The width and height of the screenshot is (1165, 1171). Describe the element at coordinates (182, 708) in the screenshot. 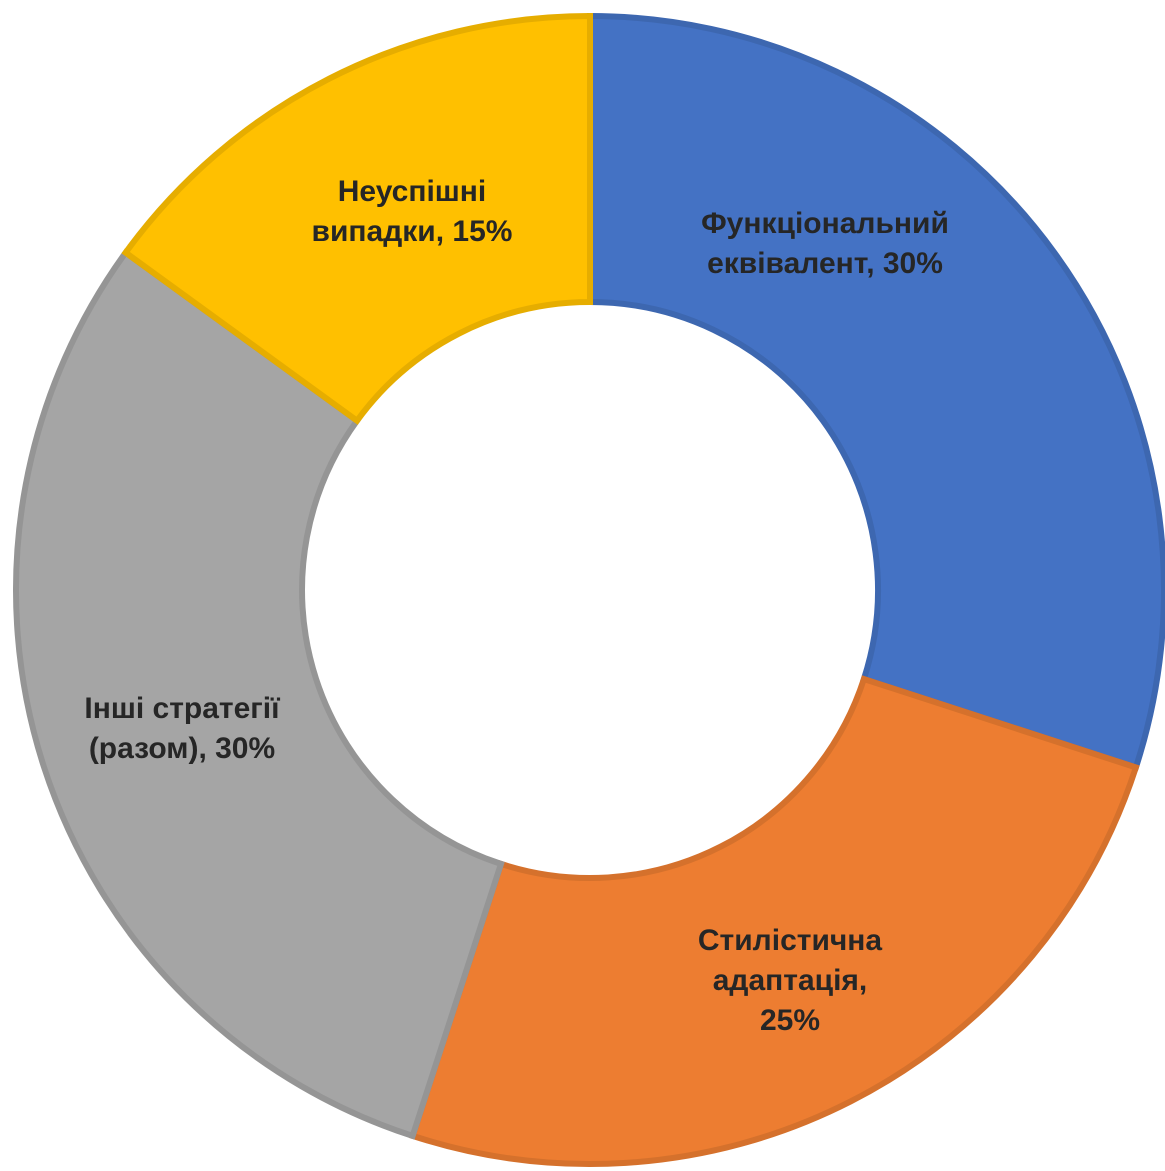

I see `data-label: Інші стратегії` at that location.